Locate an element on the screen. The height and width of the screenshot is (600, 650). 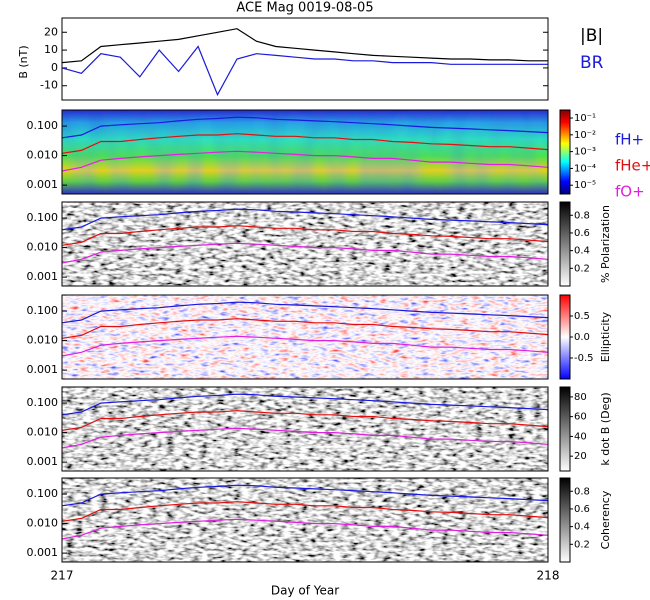
colorbar-label: Coherency is located at coordinates (605, 519).